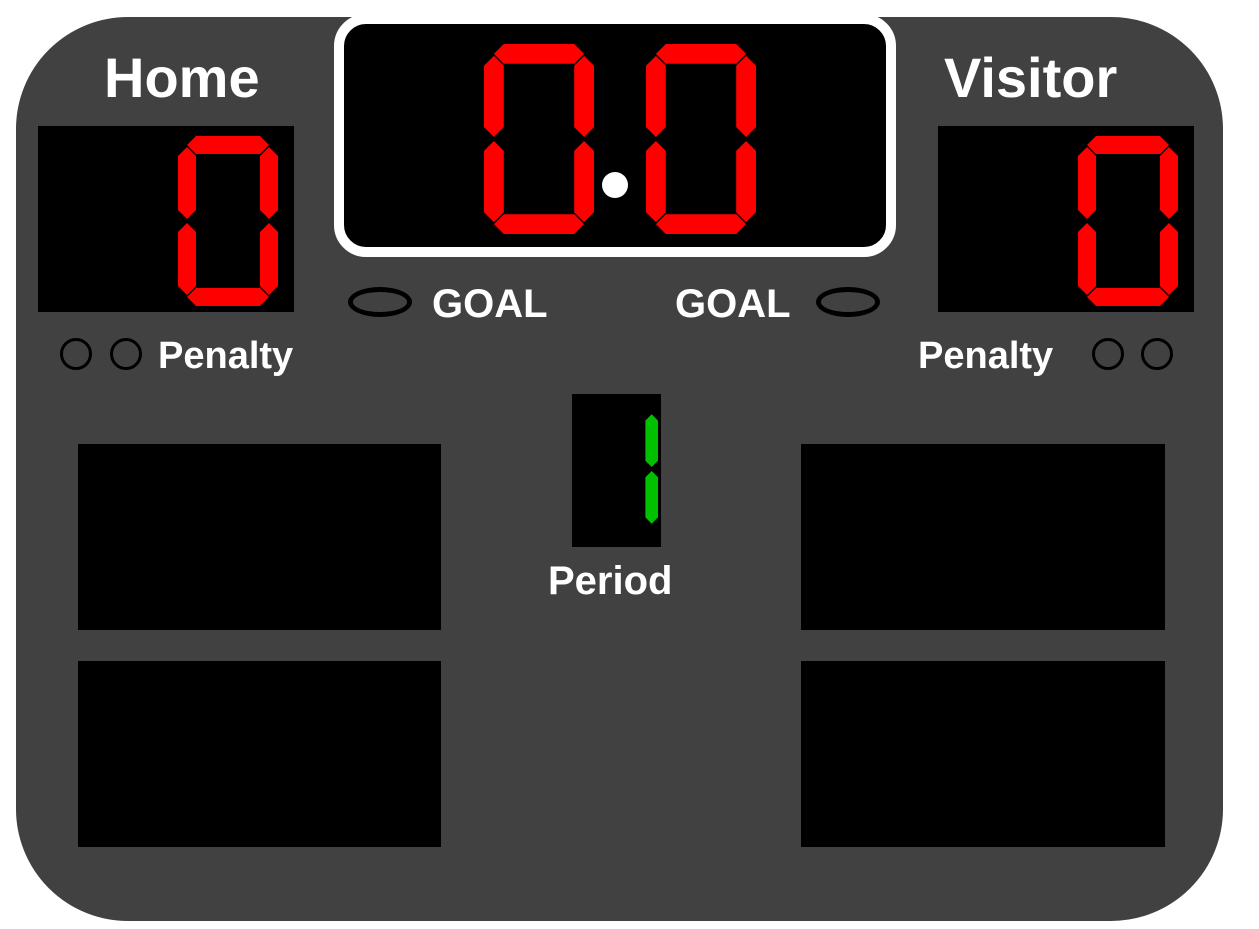 The width and height of the screenshot is (1259, 929). What do you see at coordinates (228, 221) in the screenshot?
I see `home-score-digit` at bounding box center [228, 221].